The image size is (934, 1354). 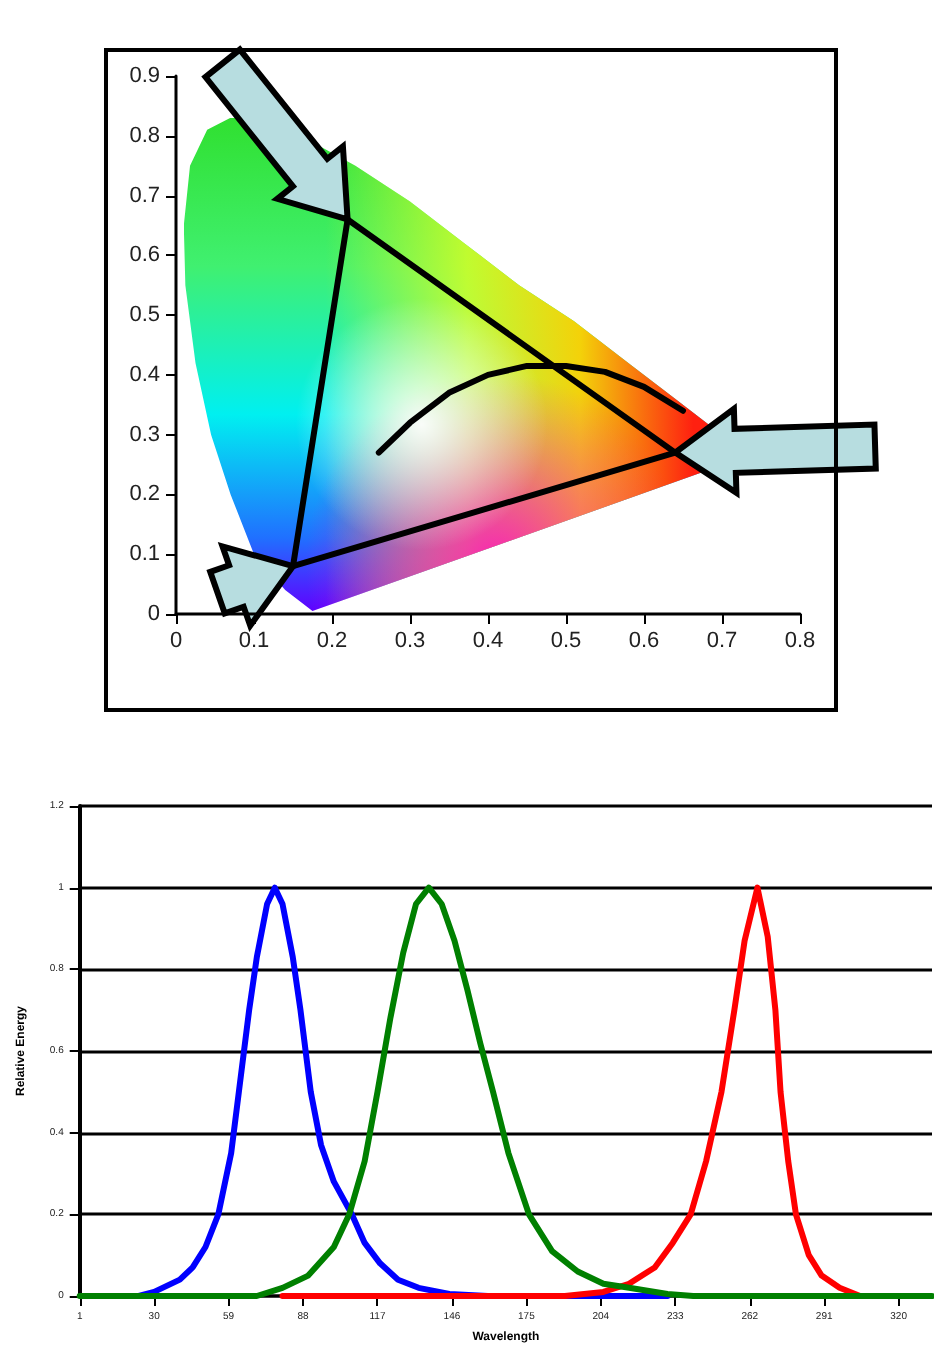 I want to click on y-tick-label: 0.5, so click(x=144, y=315).